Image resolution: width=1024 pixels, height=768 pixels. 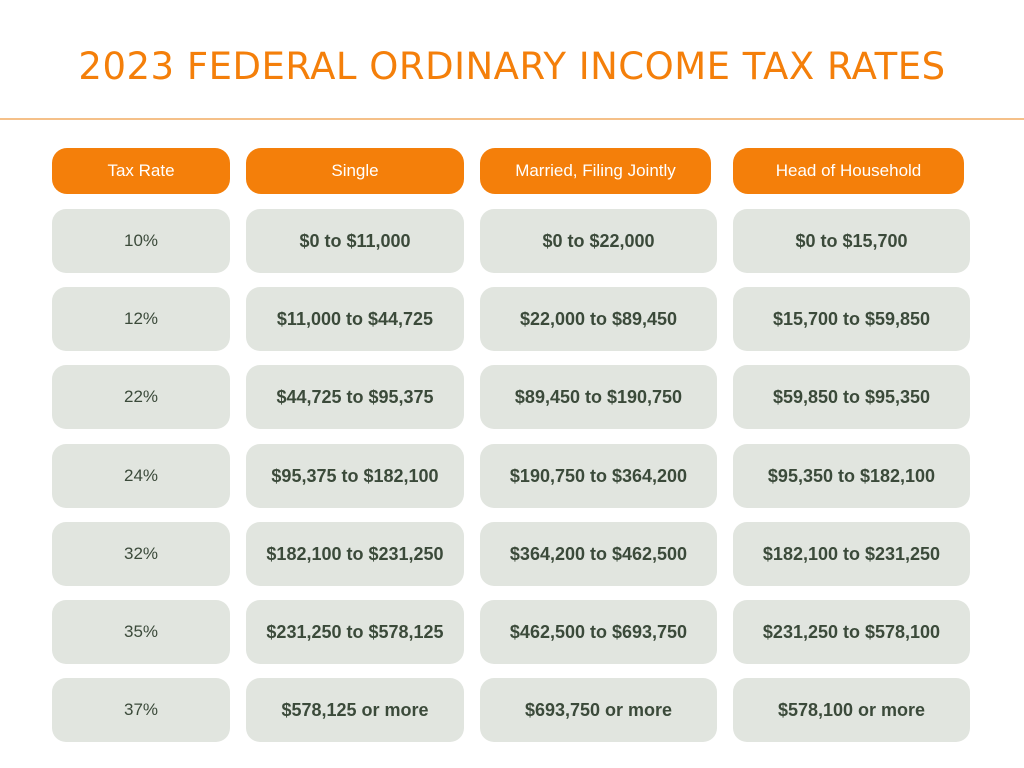 I want to click on cell-married-filing-jointly: $190,750 to $364,200, so click(x=598, y=476).